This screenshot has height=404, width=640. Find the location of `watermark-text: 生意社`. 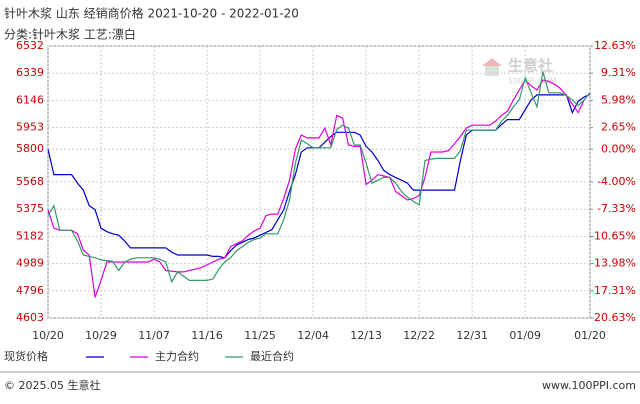

watermark-text: 生意社 is located at coordinates (530, 66).